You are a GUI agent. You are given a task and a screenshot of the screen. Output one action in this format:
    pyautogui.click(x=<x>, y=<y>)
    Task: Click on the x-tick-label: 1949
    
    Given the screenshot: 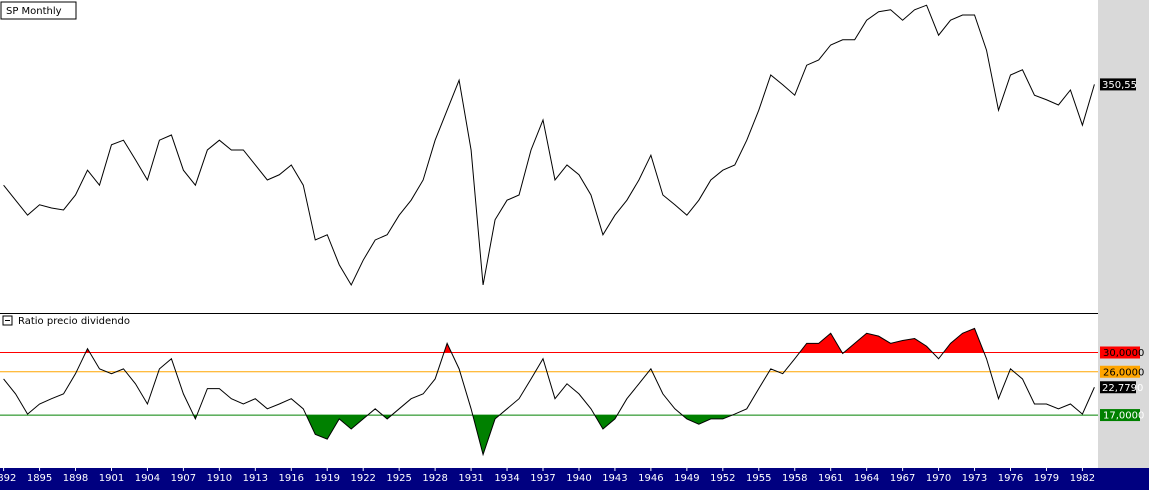 What is the action you would take?
    pyautogui.click(x=686, y=478)
    